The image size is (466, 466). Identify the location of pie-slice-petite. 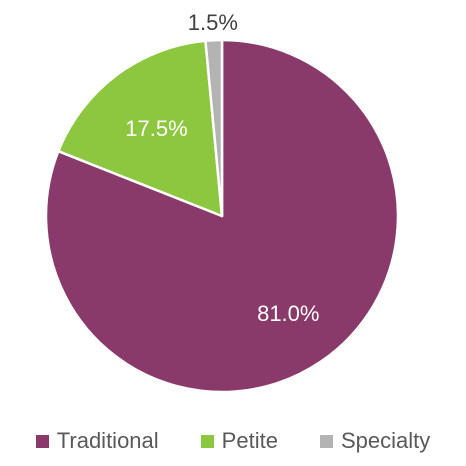
(140, 128).